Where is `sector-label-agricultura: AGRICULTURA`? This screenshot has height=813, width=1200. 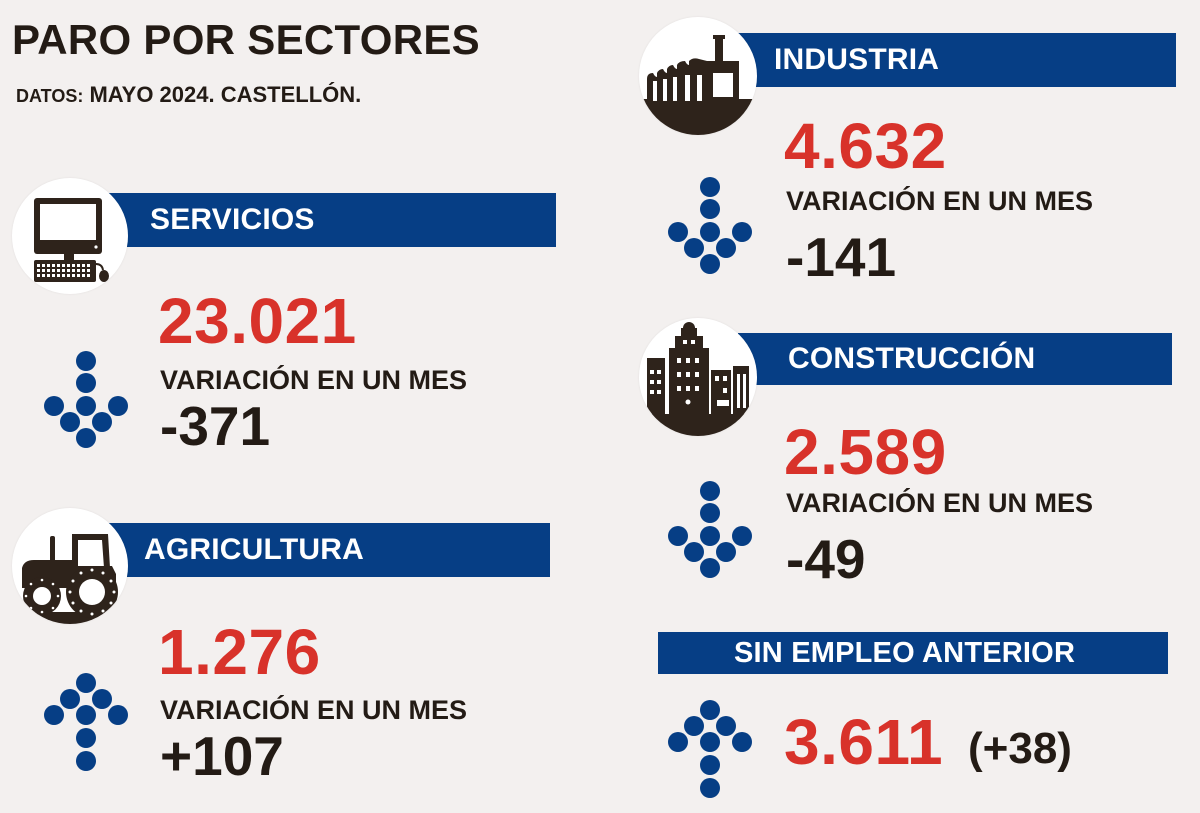 sector-label-agricultura: AGRICULTURA is located at coordinates (254, 549).